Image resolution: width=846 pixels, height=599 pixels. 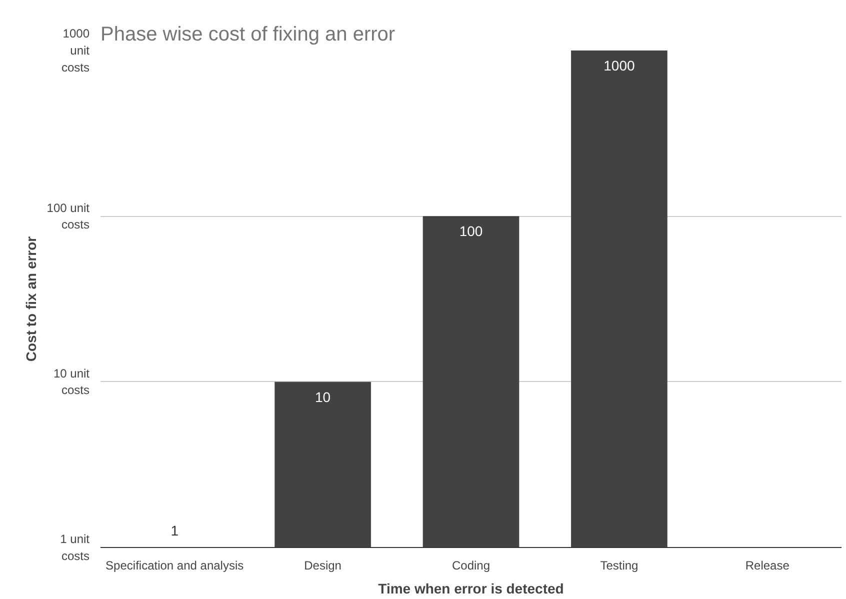 What do you see at coordinates (471, 231) in the screenshot?
I see `data-label: 100` at bounding box center [471, 231].